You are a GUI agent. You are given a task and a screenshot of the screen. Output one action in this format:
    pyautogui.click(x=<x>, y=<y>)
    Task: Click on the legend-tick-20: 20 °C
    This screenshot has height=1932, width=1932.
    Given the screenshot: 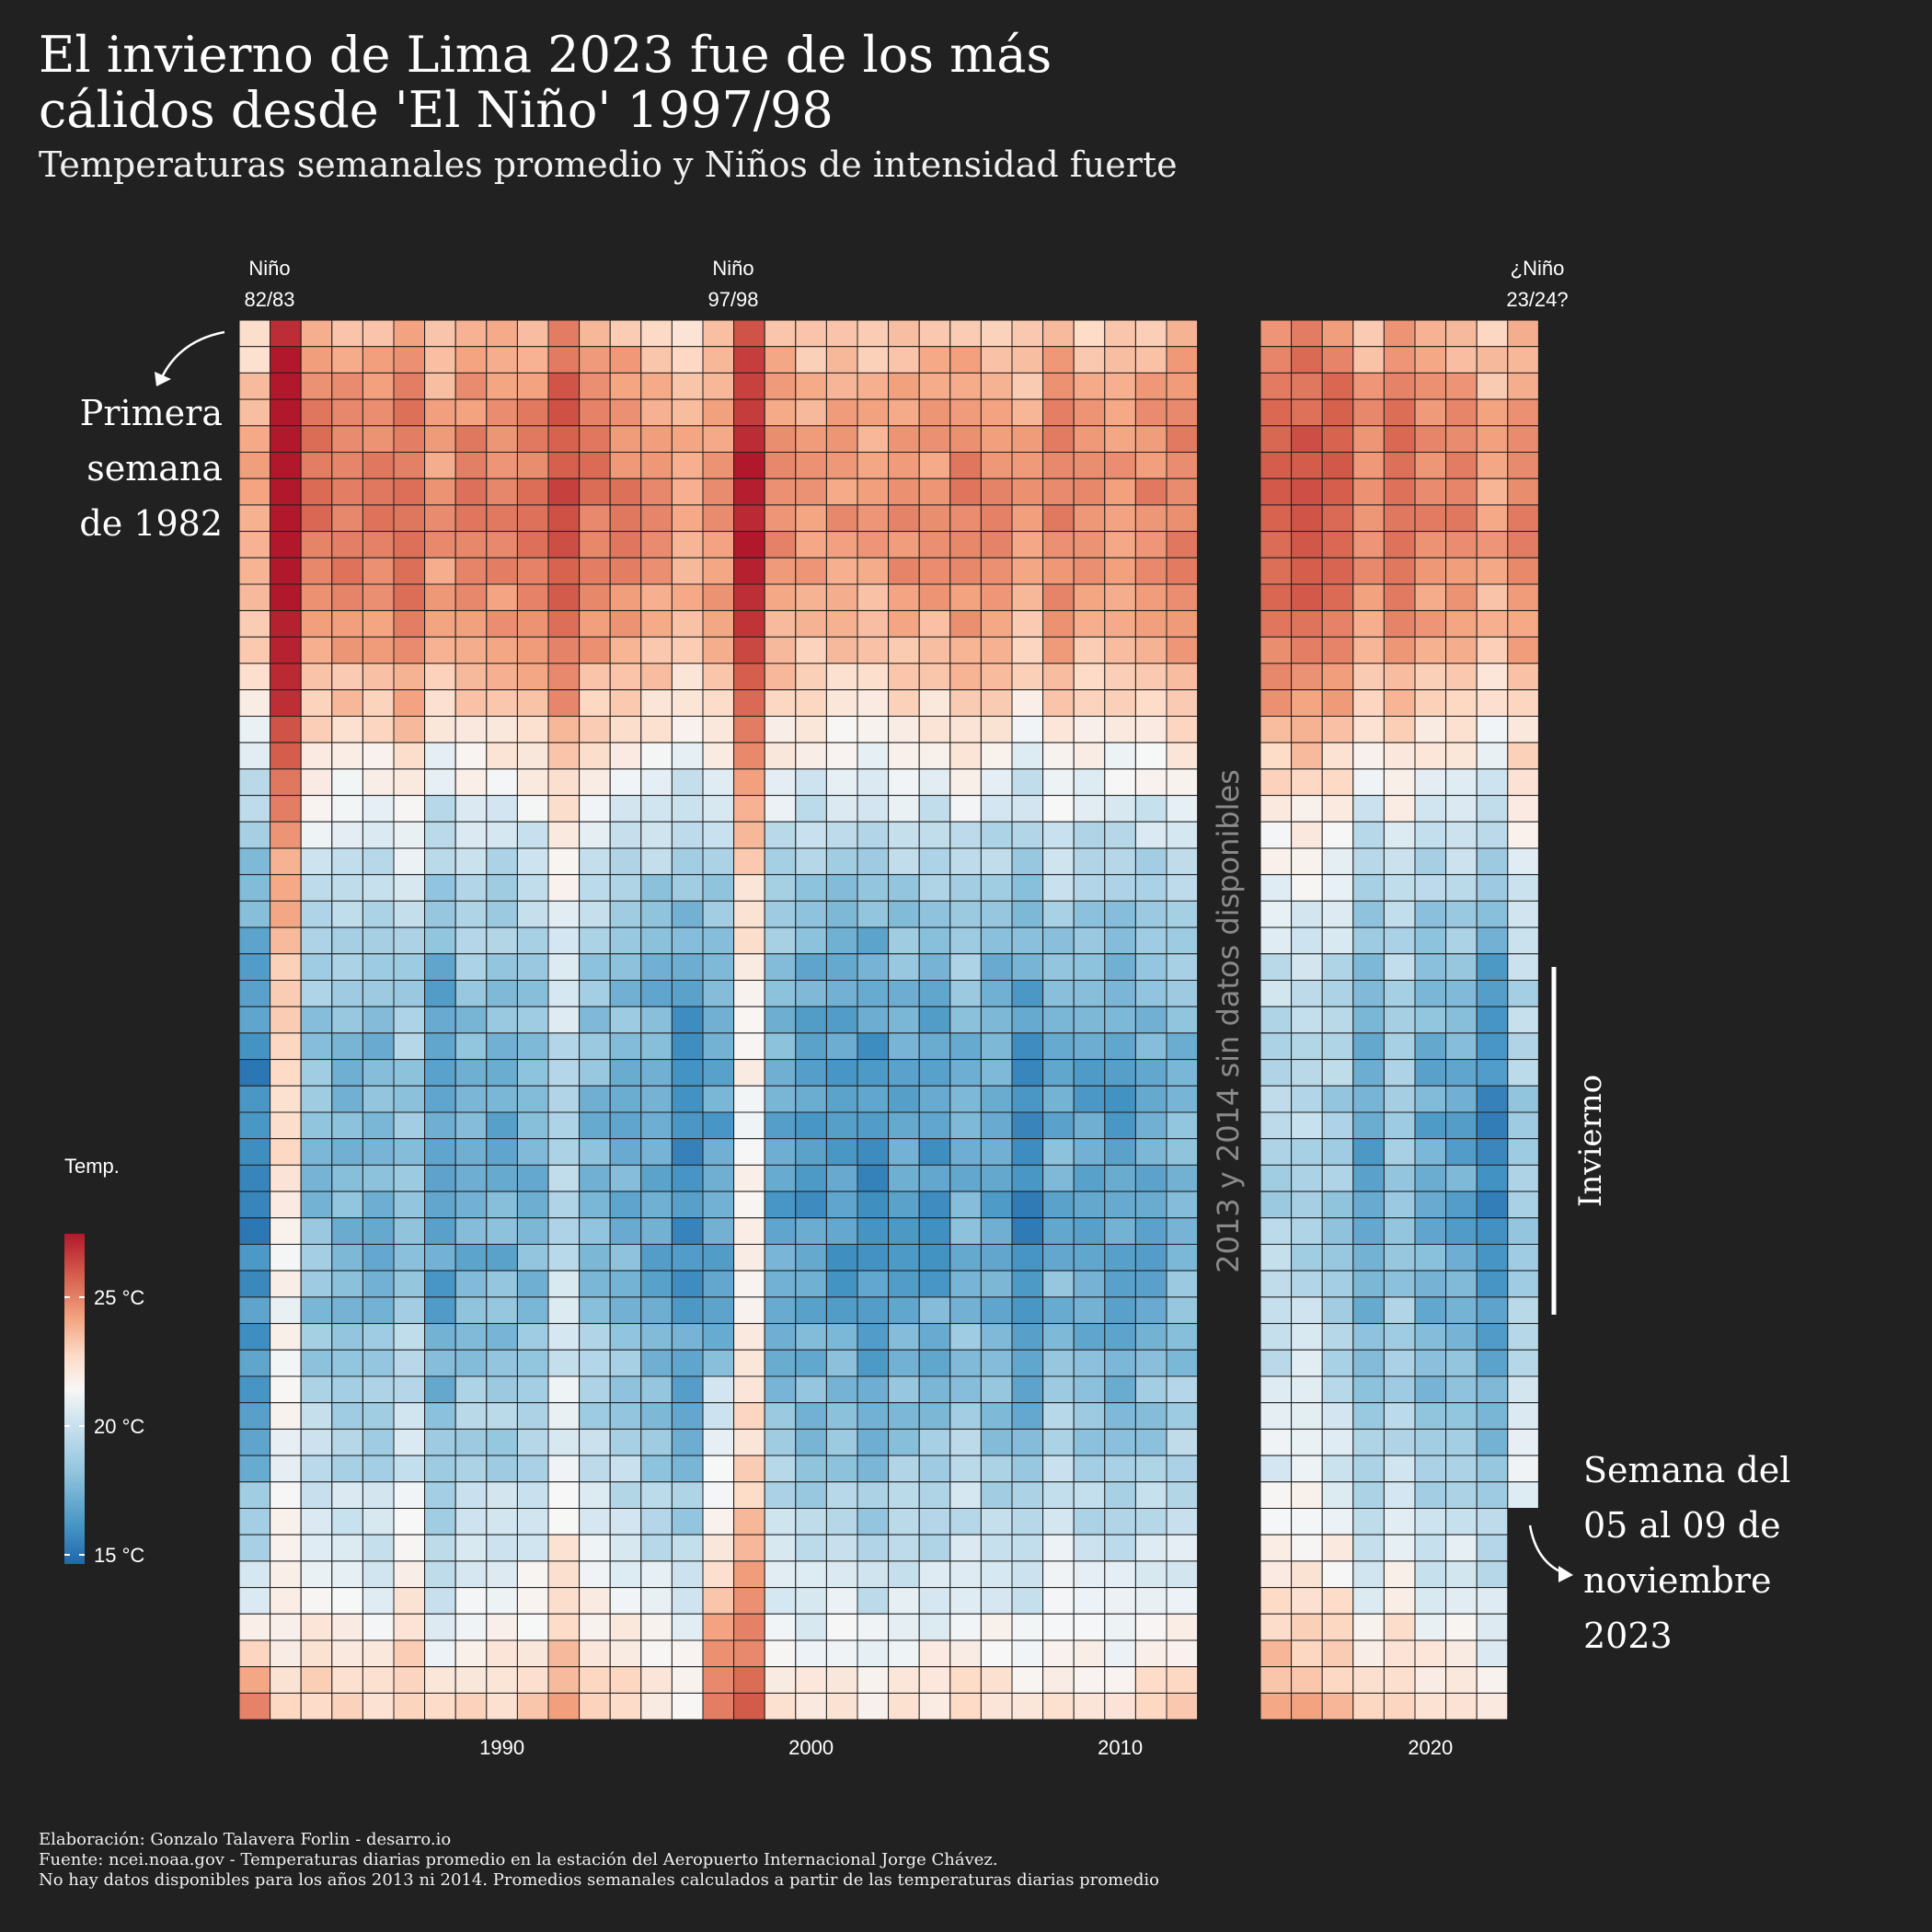 What is the action you would take?
    pyautogui.click(x=119, y=1426)
    